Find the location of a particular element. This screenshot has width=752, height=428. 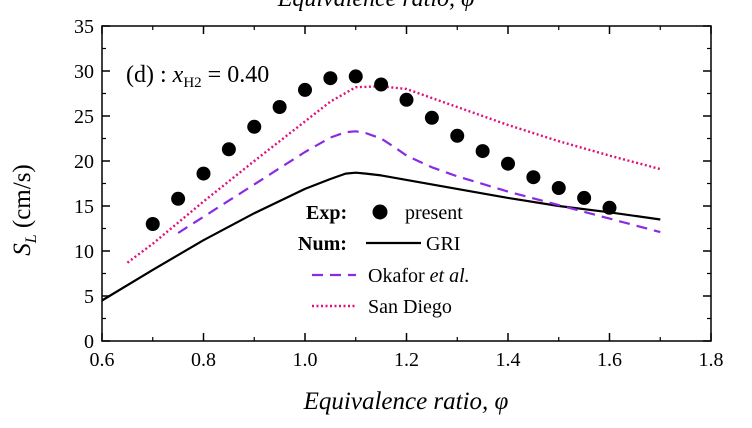

y-tick-label: 20 is located at coordinates (84, 162).